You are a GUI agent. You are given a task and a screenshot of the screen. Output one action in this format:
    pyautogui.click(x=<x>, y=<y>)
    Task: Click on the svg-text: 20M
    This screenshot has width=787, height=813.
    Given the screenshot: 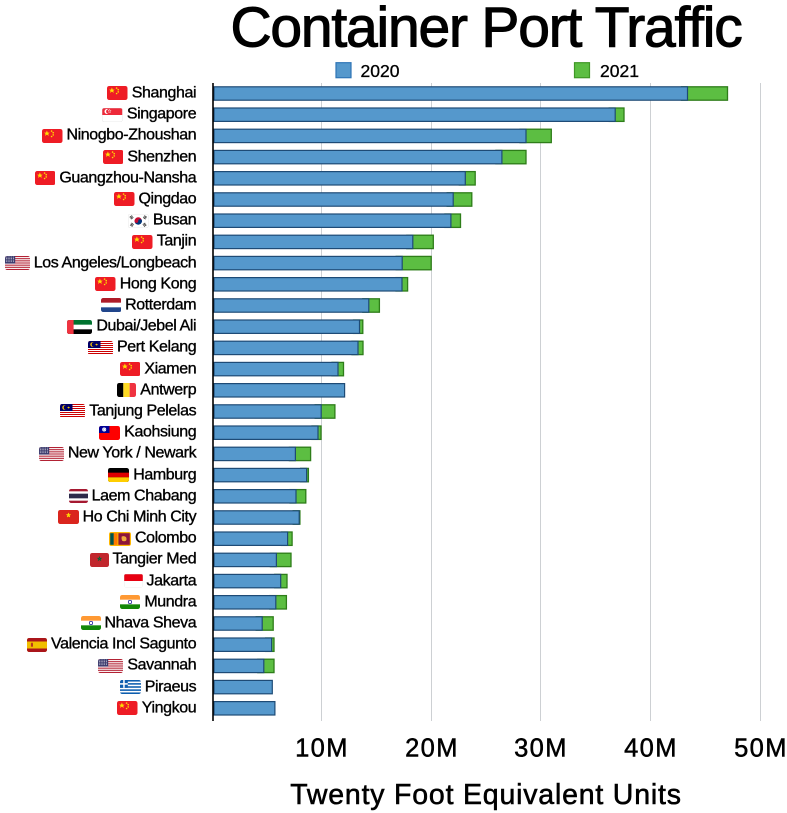 What is the action you would take?
    pyautogui.click(x=432, y=749)
    